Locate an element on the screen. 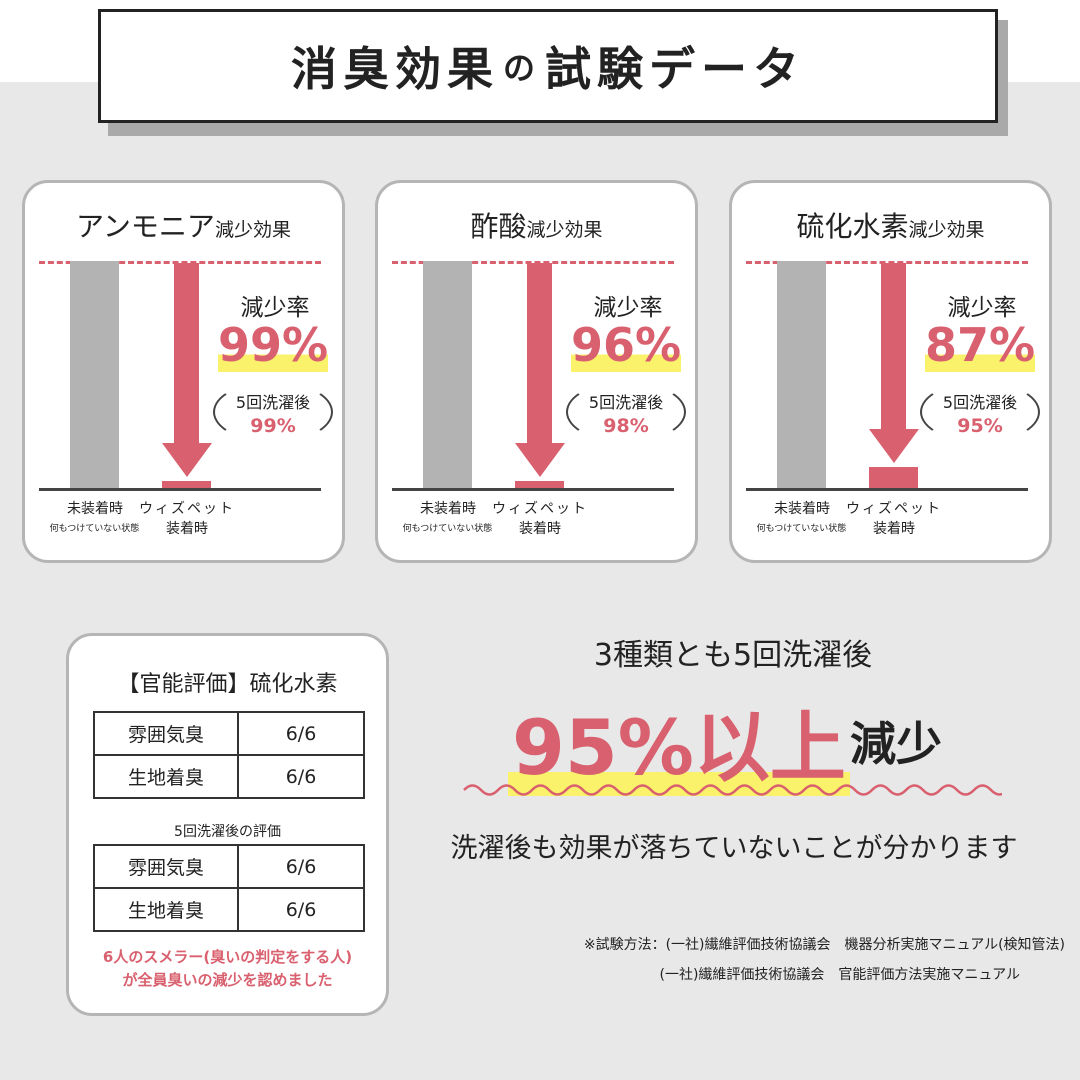 The image size is (1080, 1080). reduction-rate-value: 96% is located at coordinates (626, 345).